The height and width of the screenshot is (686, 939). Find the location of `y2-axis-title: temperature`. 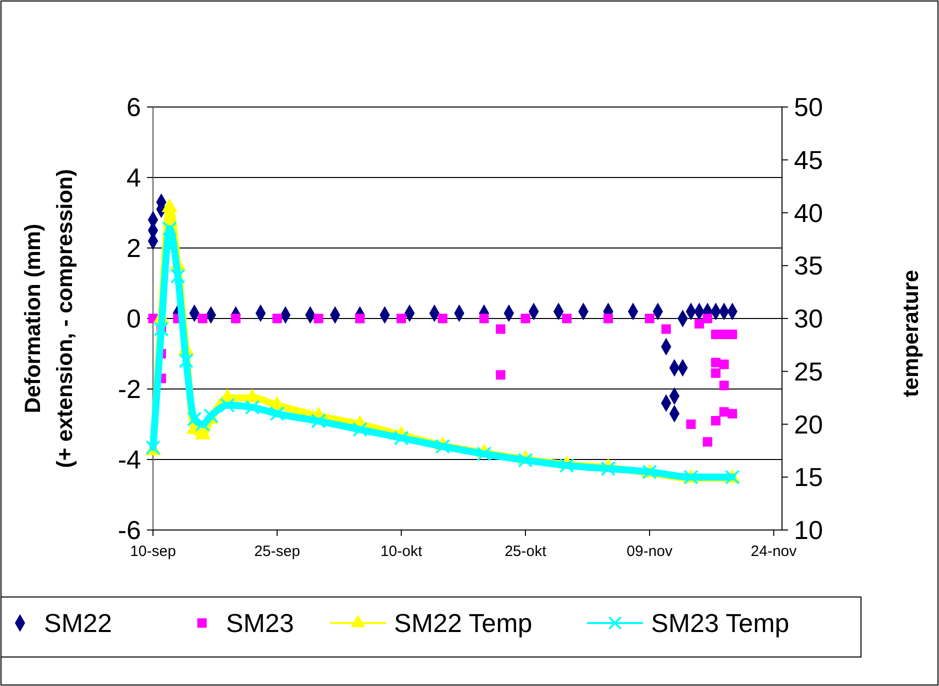

y2-axis-title: temperature is located at coordinates (910, 334).